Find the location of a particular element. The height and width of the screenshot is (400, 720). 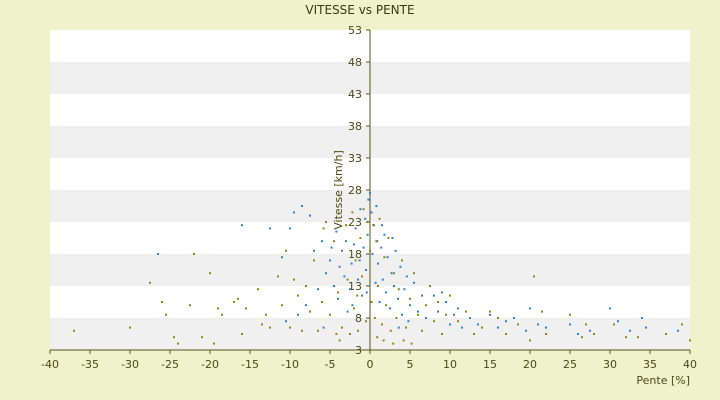

x-tick-label: 0 is located at coordinates (370, 364).